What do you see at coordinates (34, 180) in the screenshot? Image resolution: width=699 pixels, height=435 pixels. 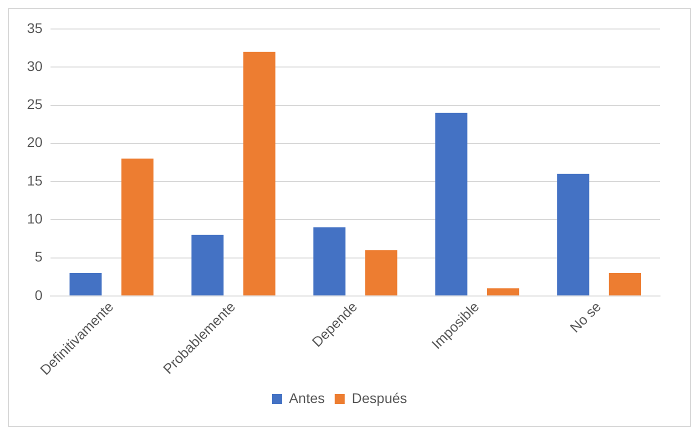 I see `y-tick-label: 15` at bounding box center [34, 180].